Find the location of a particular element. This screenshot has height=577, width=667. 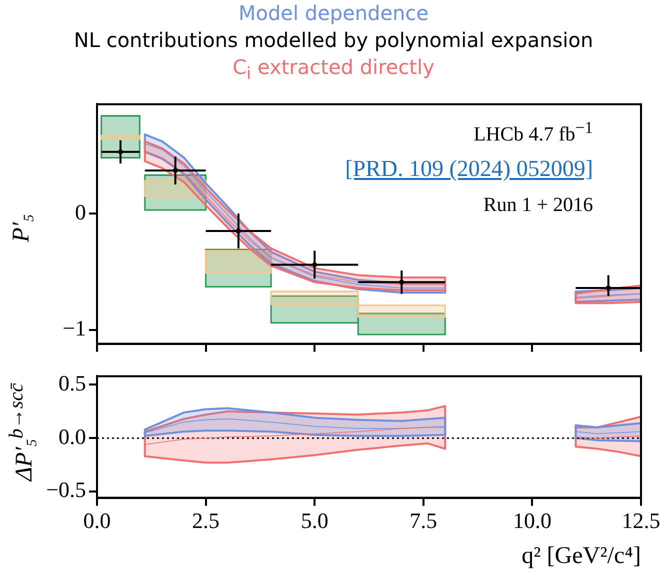

y-axis-title: P′₅ is located at coordinates (22, 228).